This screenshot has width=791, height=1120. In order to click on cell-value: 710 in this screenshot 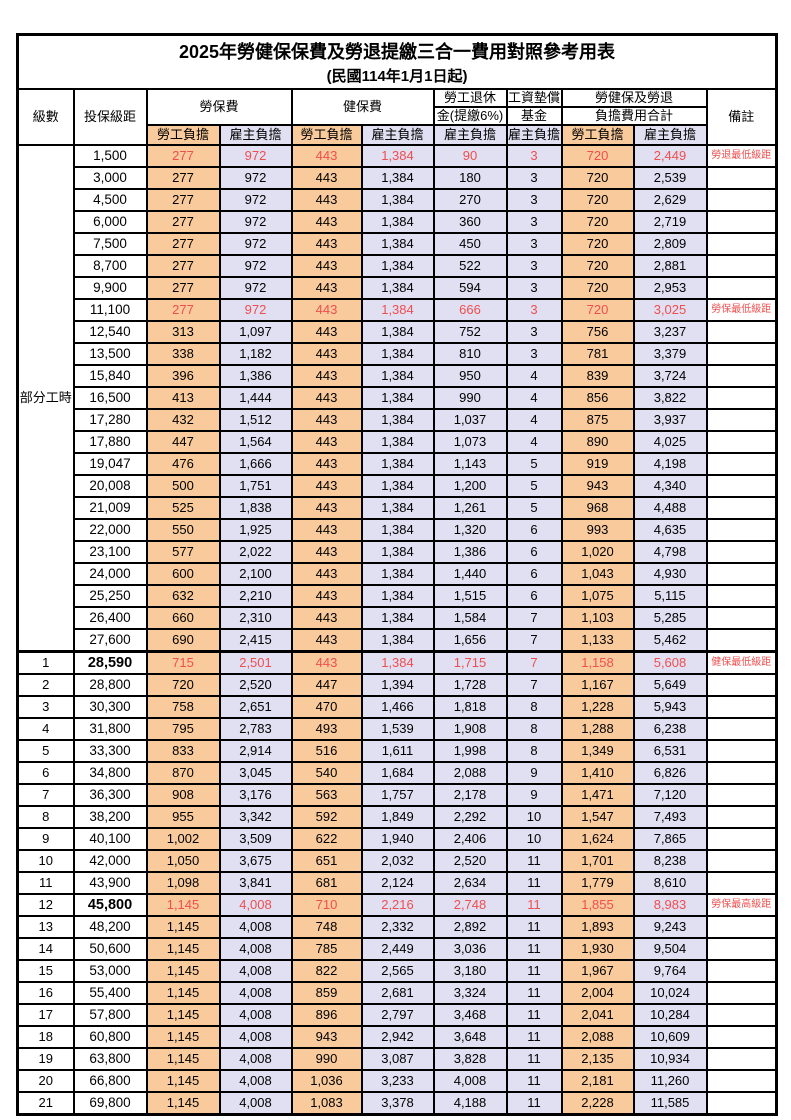, I will do `click(326, 905)`.